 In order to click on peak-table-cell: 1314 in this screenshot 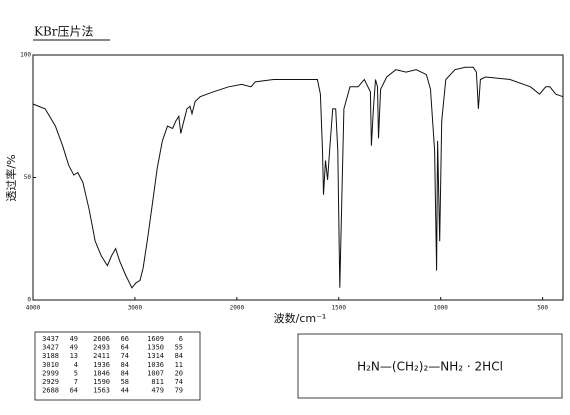, I will do `click(155, 356)`.